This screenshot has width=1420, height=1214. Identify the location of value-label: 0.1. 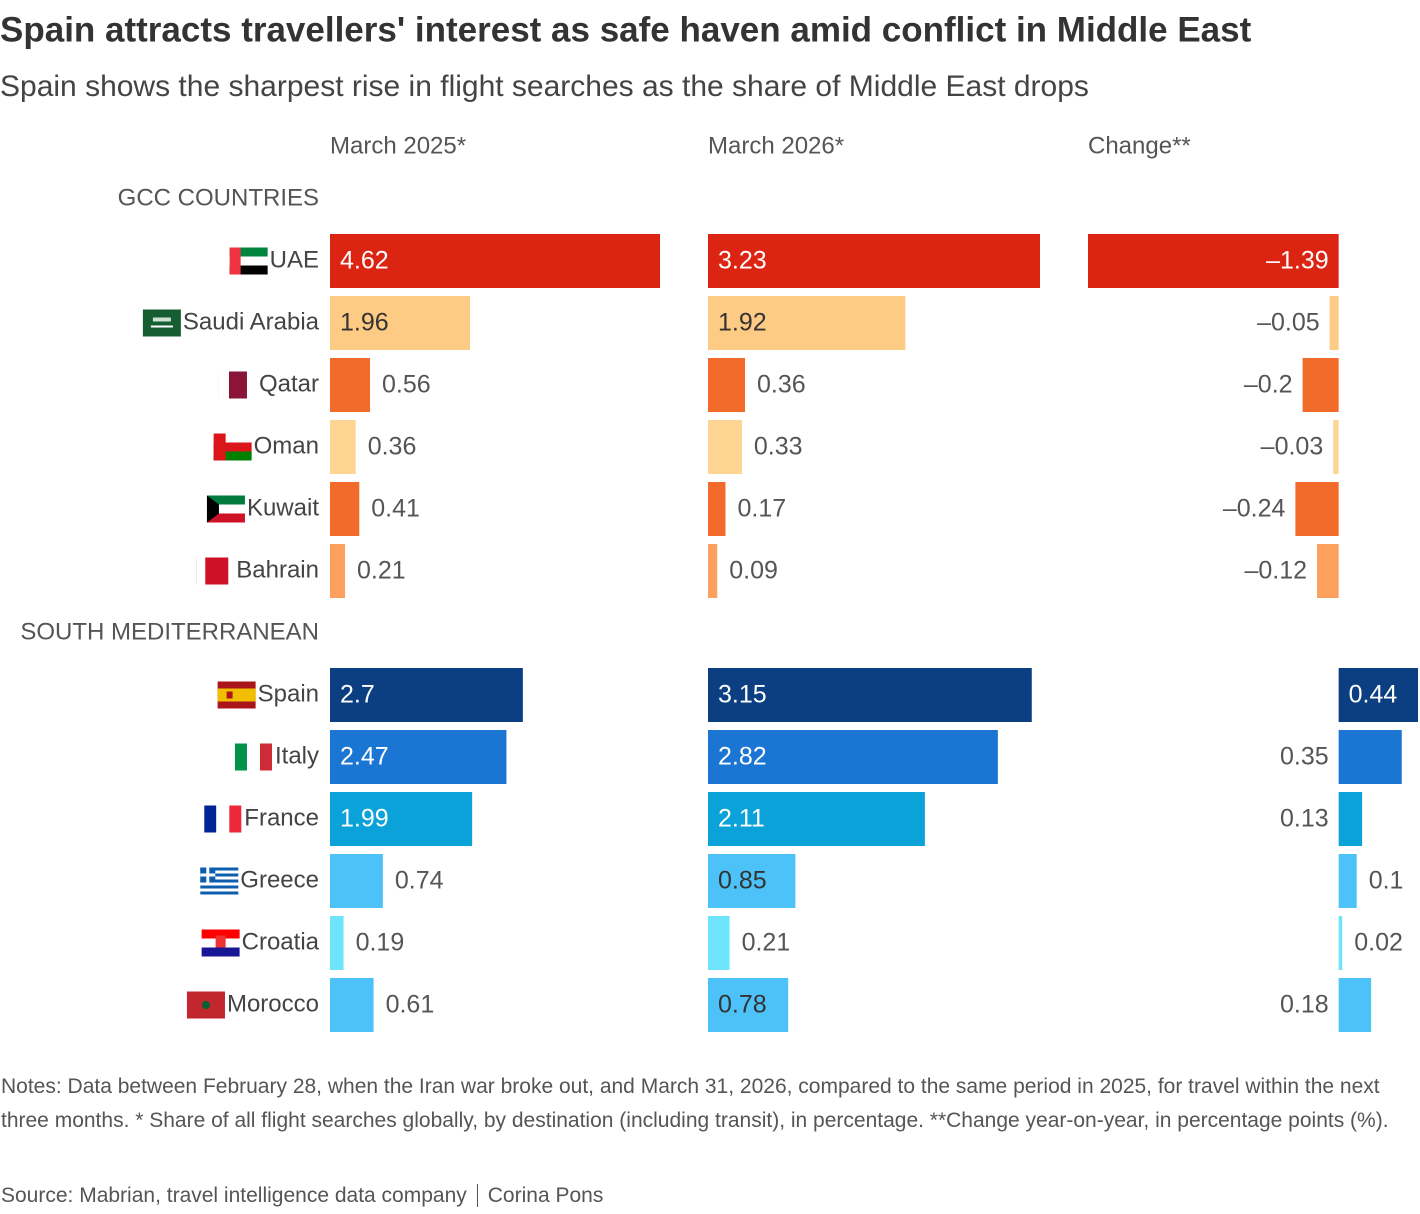
(1386, 881).